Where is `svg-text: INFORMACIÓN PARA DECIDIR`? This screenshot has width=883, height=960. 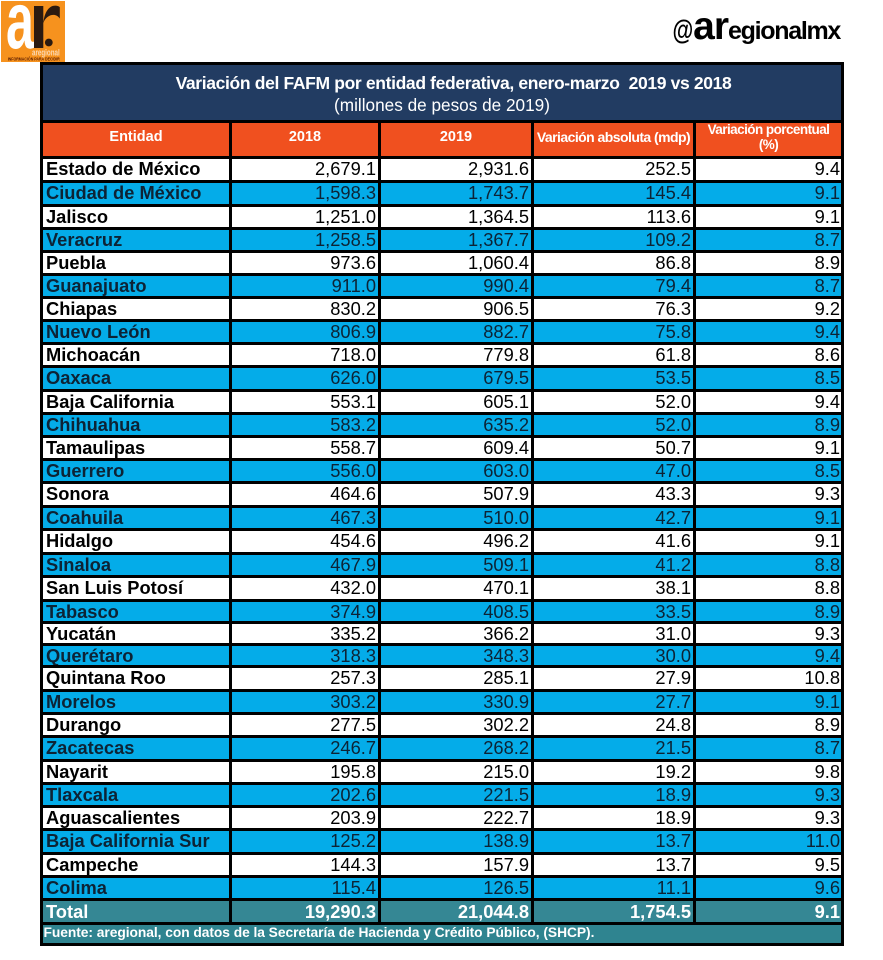
svg-text: INFORMACIÓN PARA DECIDIR is located at coordinates (34, 57).